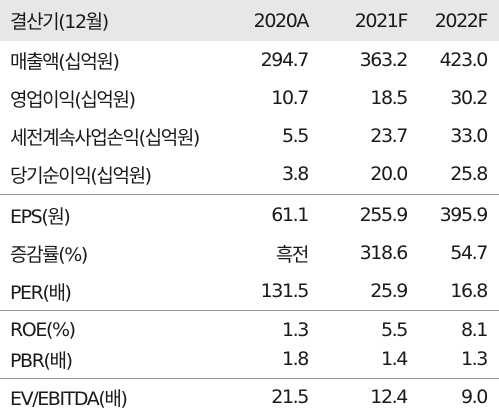  I want to click on row-value-2021f: 318.6, so click(384, 253).